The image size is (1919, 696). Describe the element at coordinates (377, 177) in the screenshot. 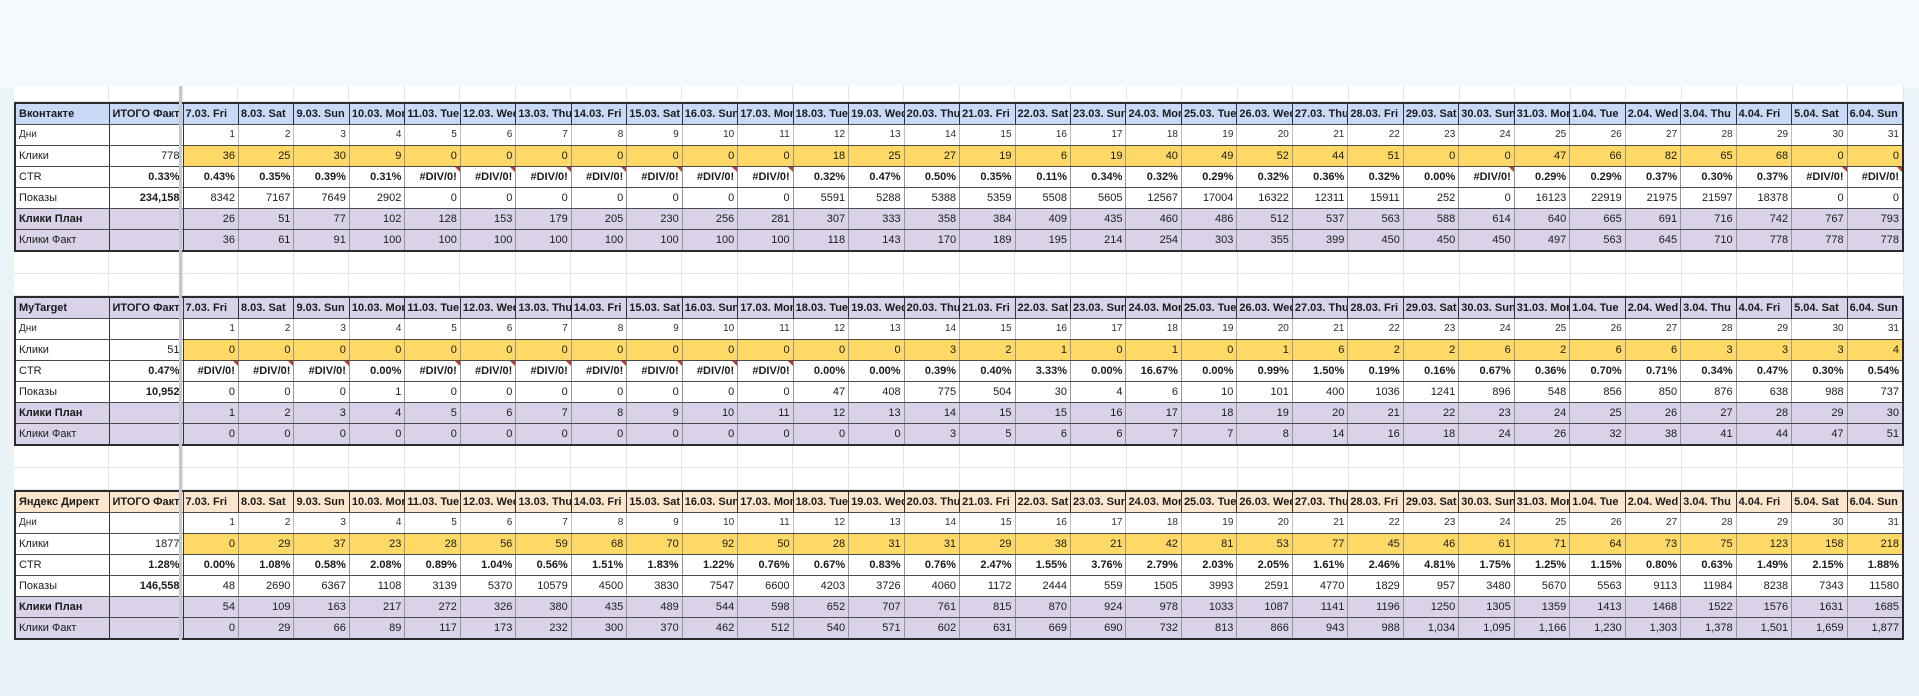

I see `ctr-cell: 0.31%` at that location.